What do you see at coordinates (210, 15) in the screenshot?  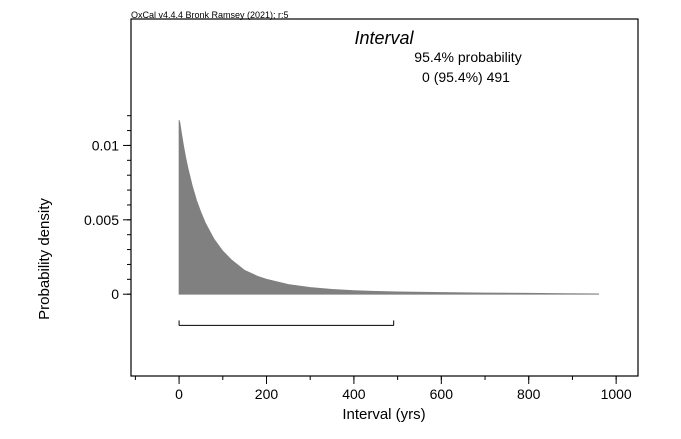 I see `software-version-label: OxCal v4.4.4 Bronk Ramsey (2021); r:5` at bounding box center [210, 15].